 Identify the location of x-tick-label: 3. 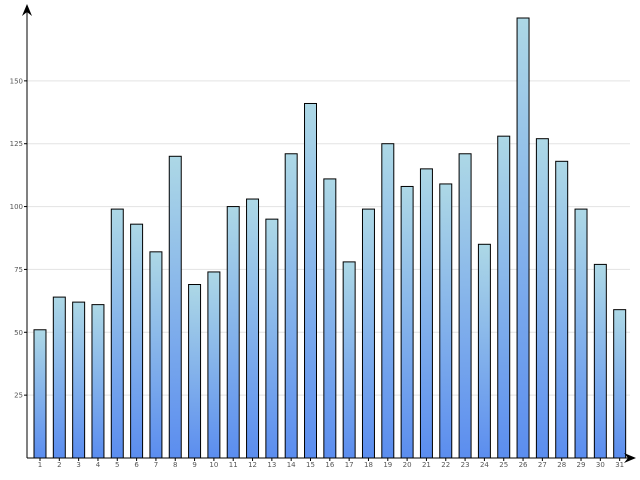
(78, 465).